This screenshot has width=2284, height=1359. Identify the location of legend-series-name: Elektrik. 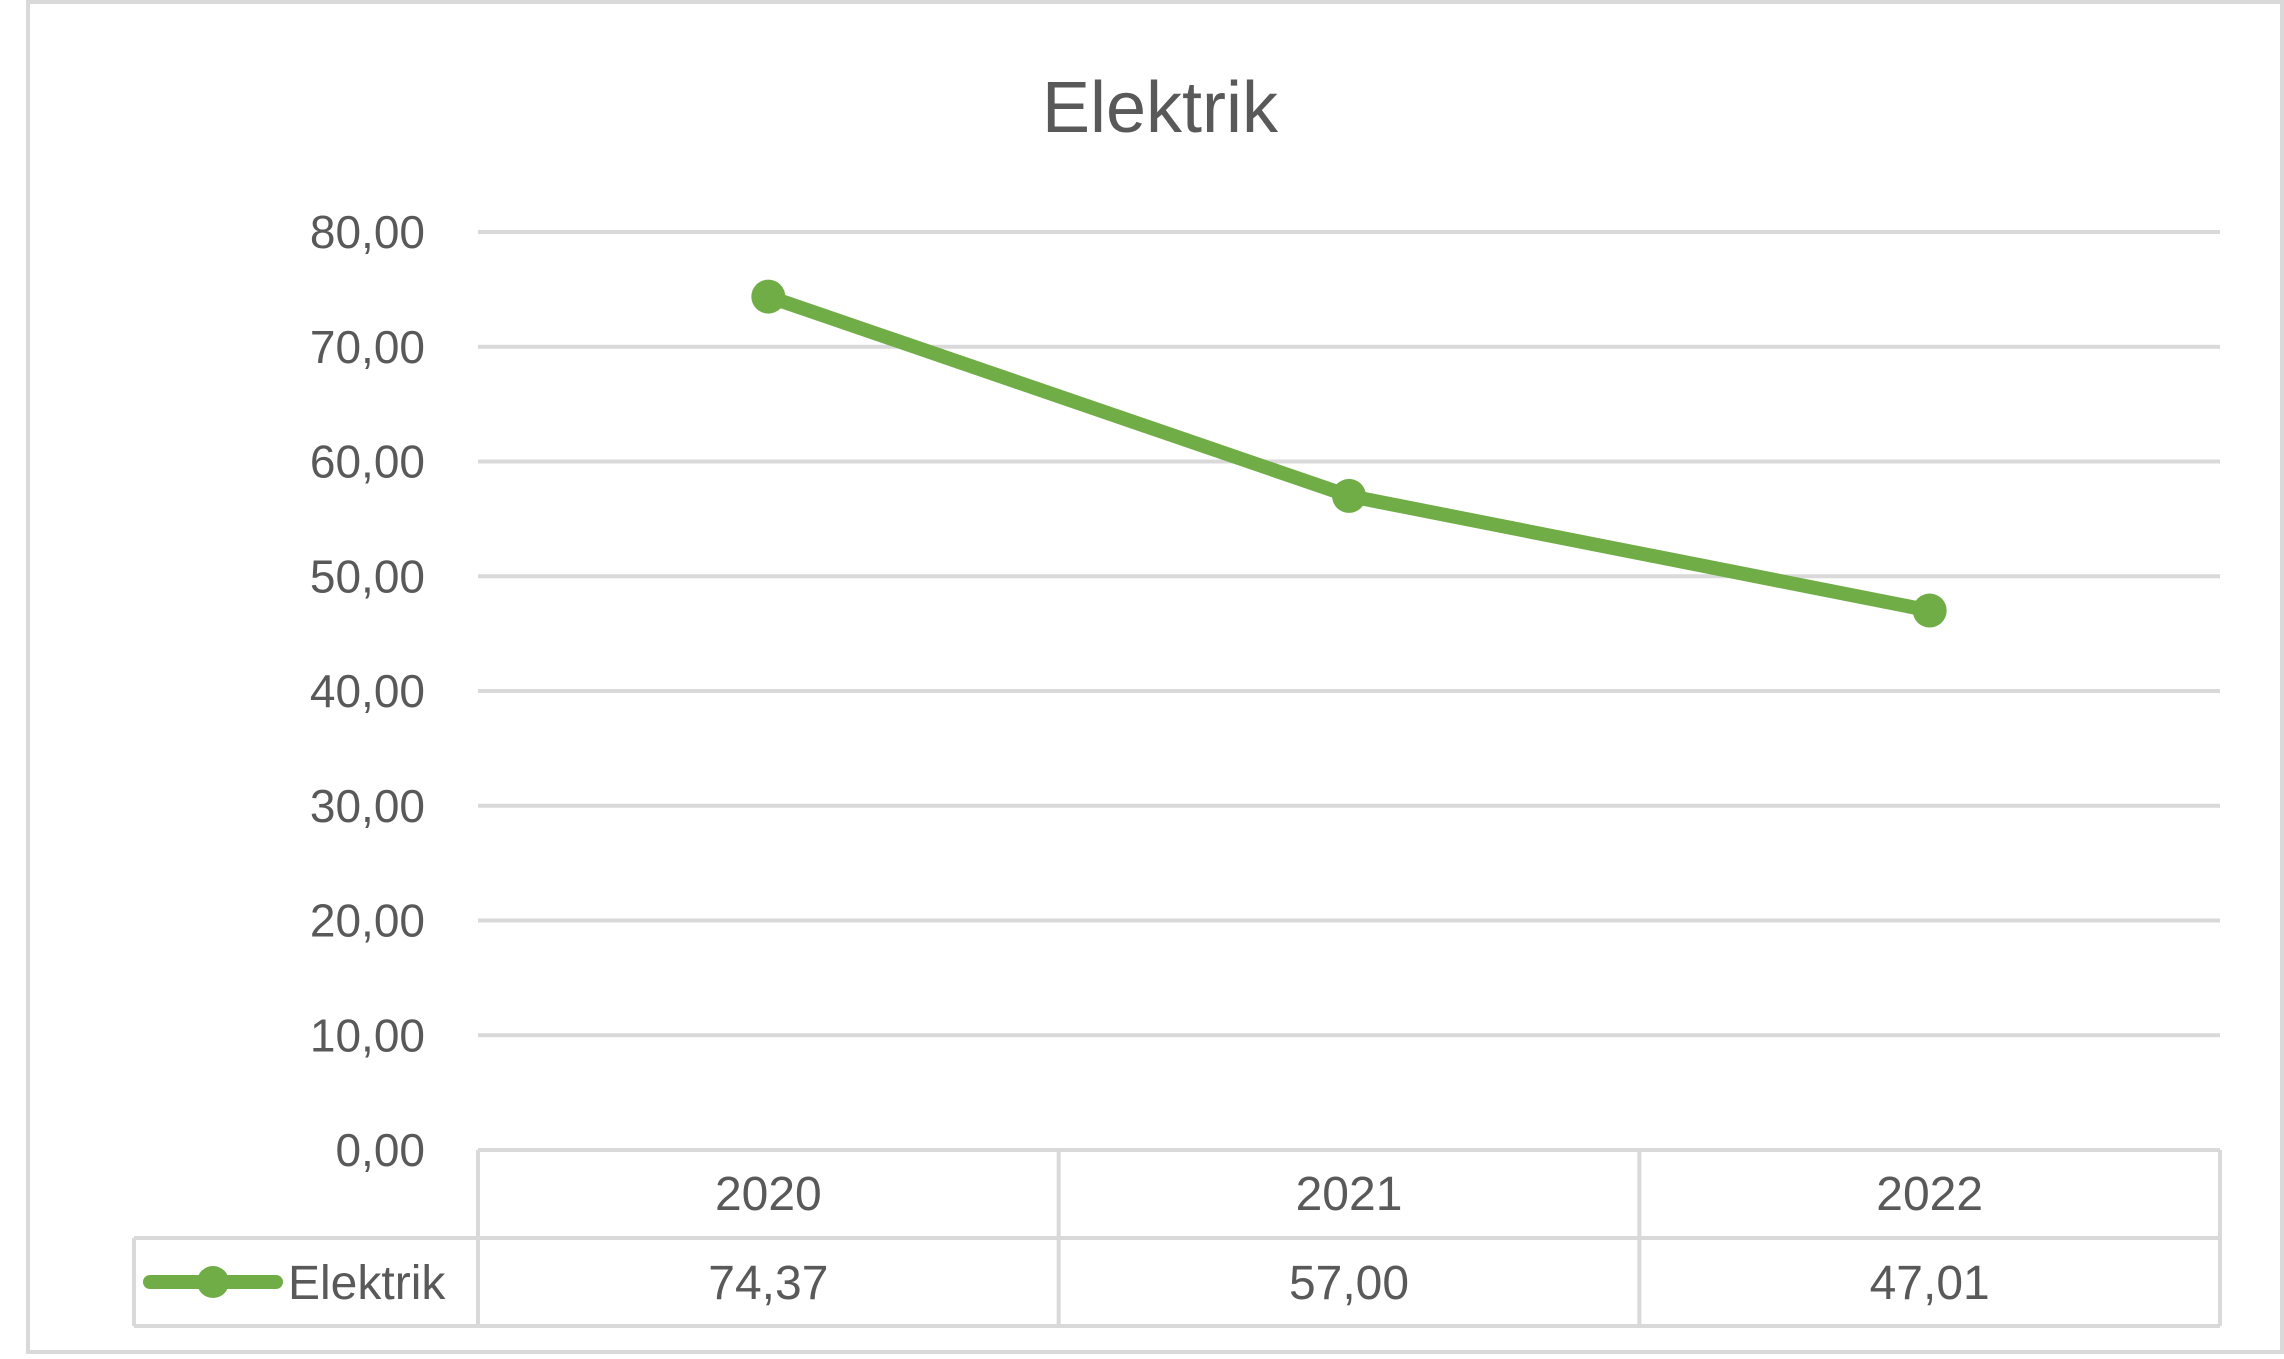
(367, 1283).